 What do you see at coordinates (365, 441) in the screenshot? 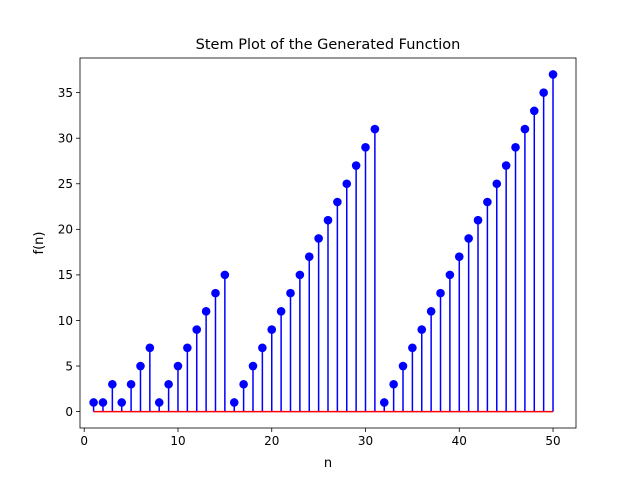
I see `x-tick-label: 30` at bounding box center [365, 441].